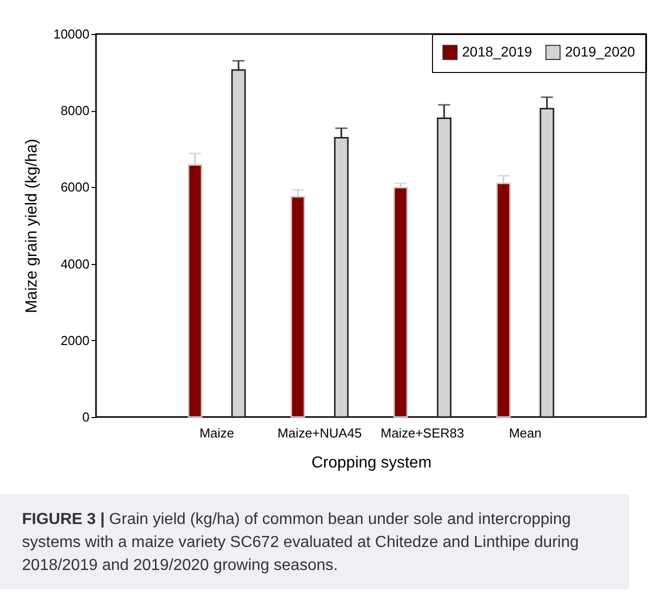 Image resolution: width=667 pixels, height=592 pixels. Describe the element at coordinates (71, 34) in the screenshot. I see `y-tick-label: 10000` at that location.